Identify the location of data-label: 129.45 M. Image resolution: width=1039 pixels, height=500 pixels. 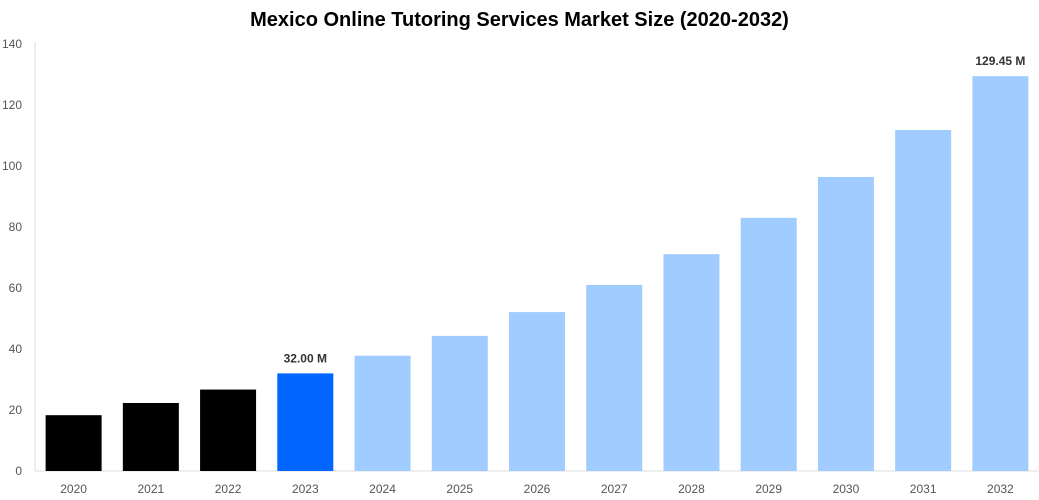
(1000, 61).